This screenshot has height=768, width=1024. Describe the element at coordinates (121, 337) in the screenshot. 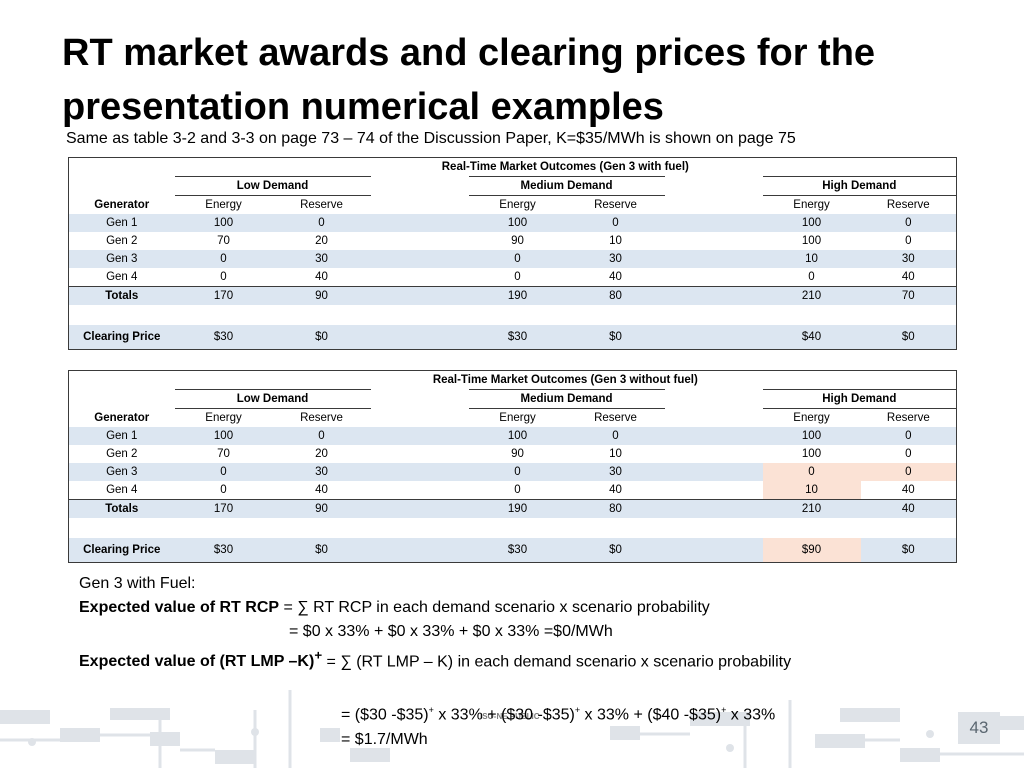

I see `clearing-price-label: Clearing Price` at that location.